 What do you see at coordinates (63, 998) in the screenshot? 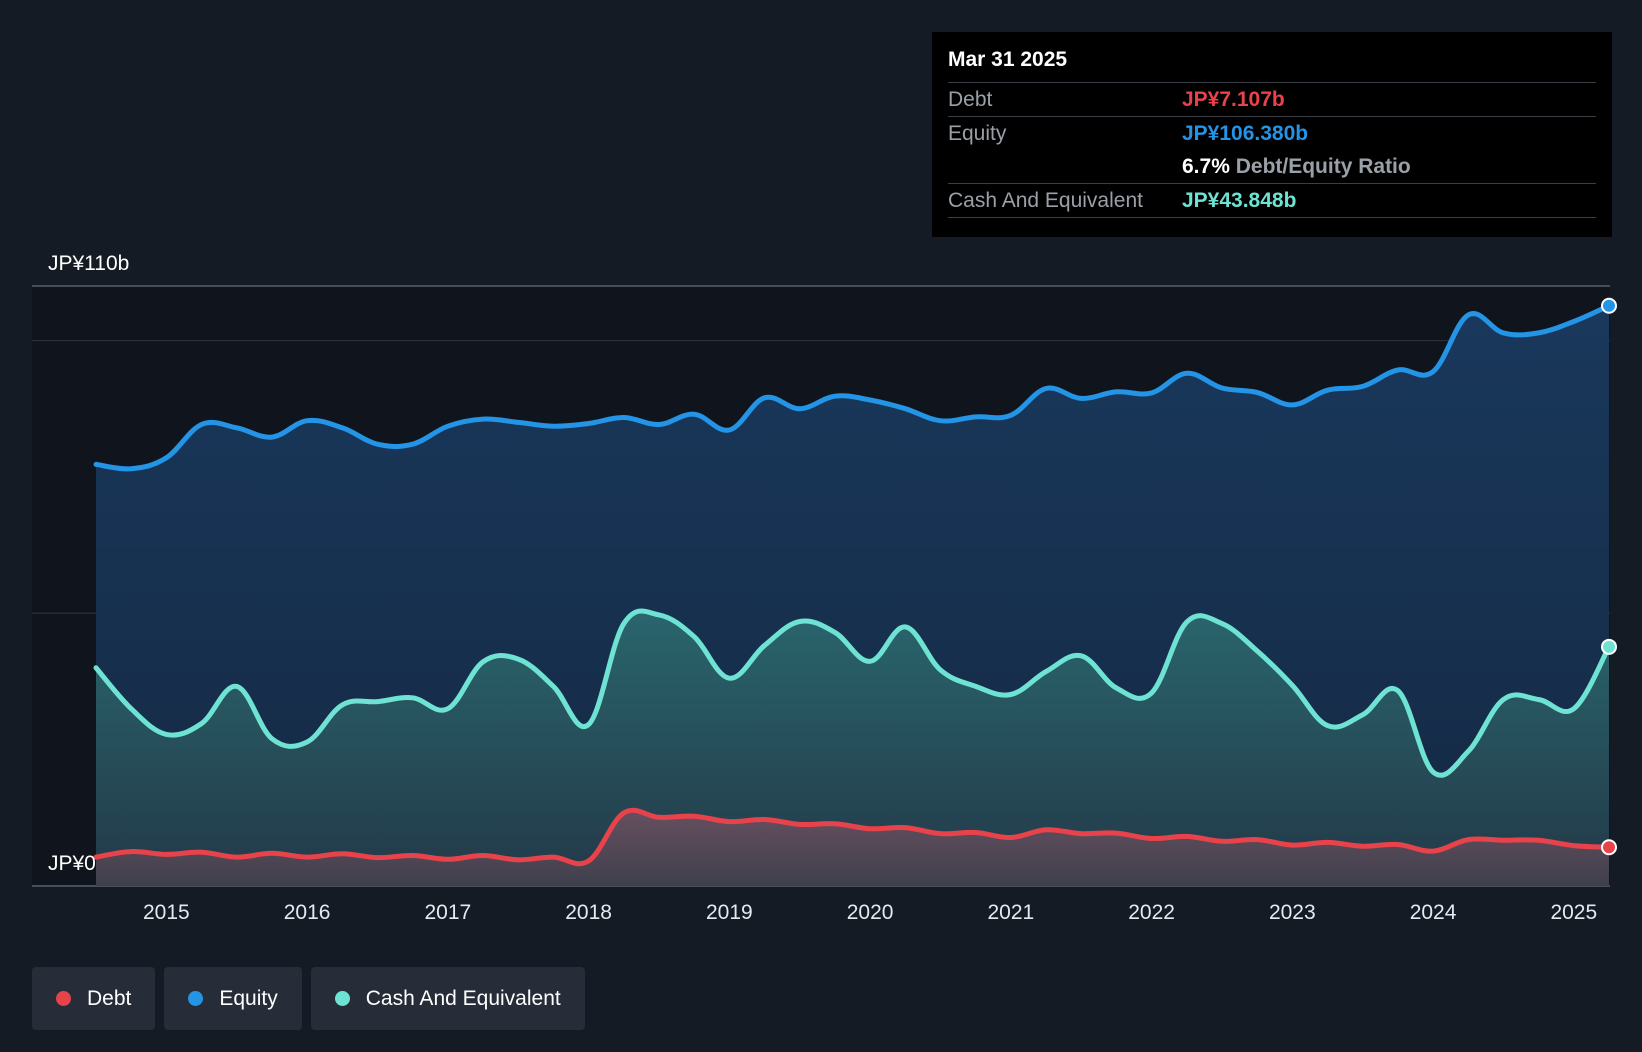
I see `legend-dot-debt-icon` at bounding box center [63, 998].